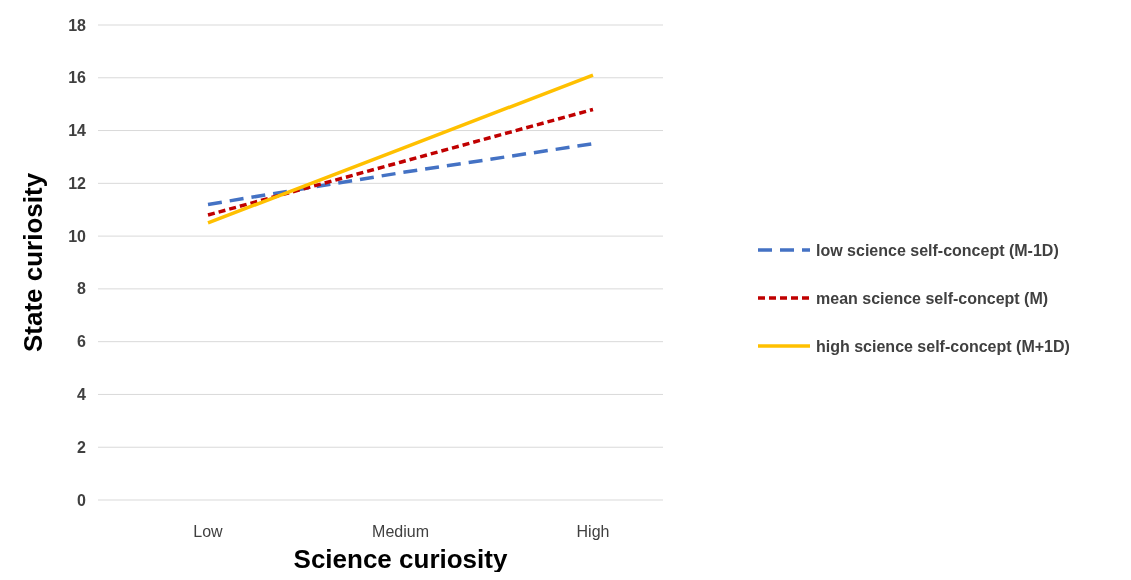 This screenshot has height=580, width=1131. What do you see at coordinates (77, 131) in the screenshot?
I see `y-tick-label: 14` at bounding box center [77, 131].